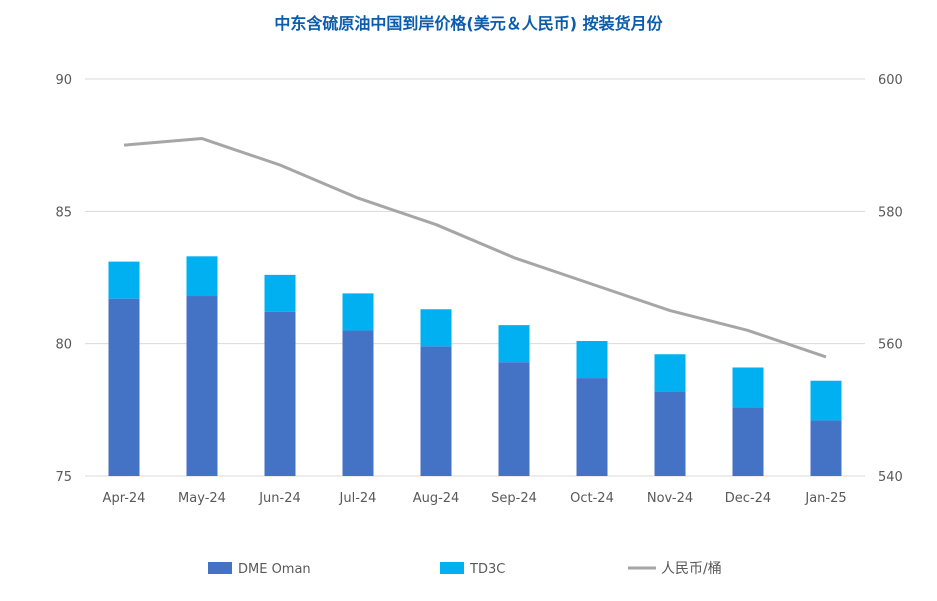  What do you see at coordinates (279, 498) in the screenshot?
I see `x-tick-label: Jun-24` at bounding box center [279, 498].